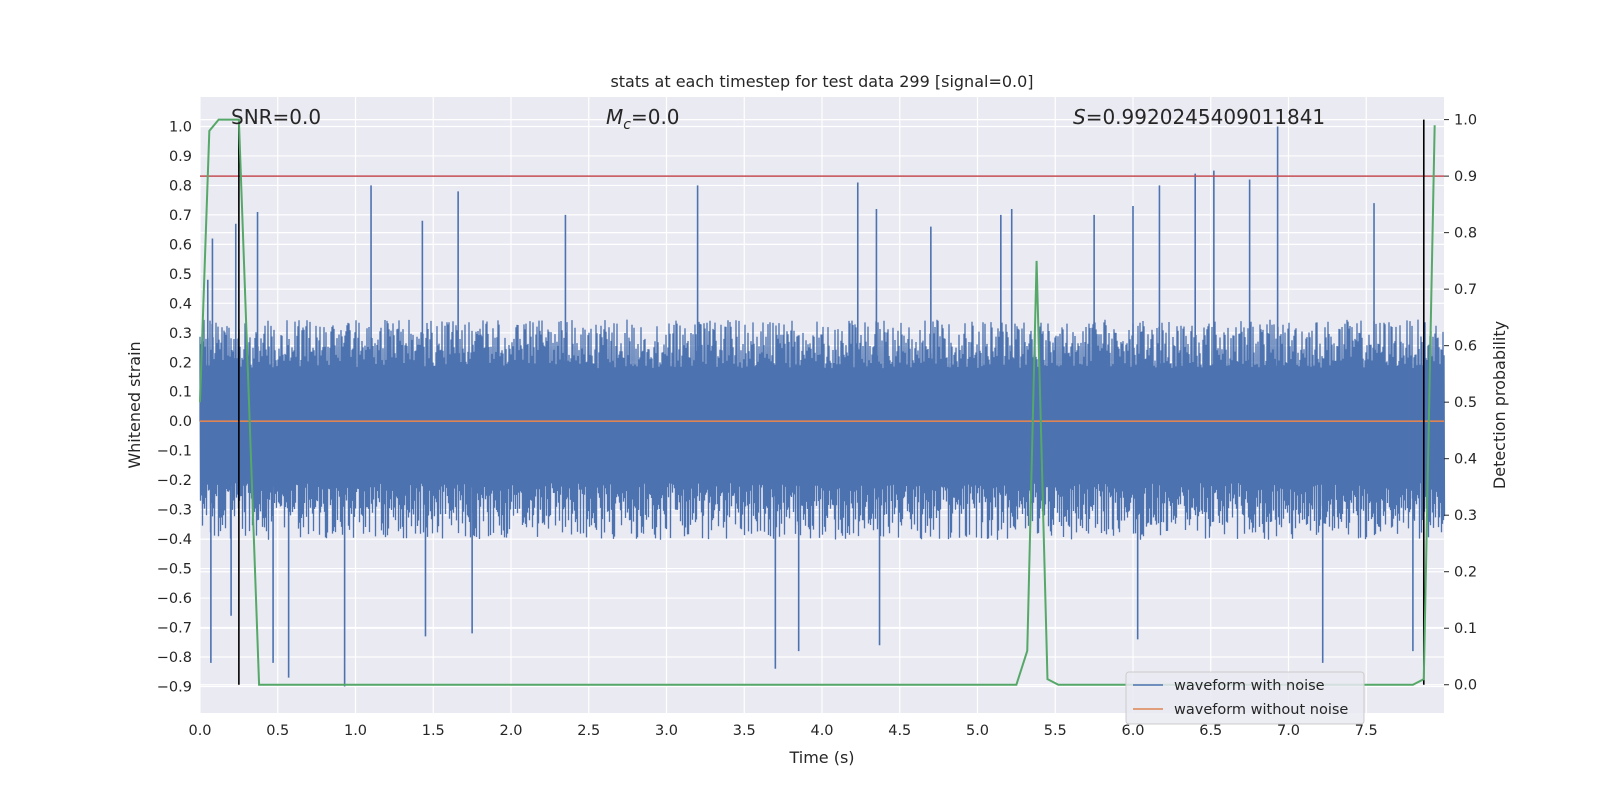  What do you see at coordinates (1055, 731) in the screenshot?
I see `x-tick-label: 5.5` at bounding box center [1055, 731].